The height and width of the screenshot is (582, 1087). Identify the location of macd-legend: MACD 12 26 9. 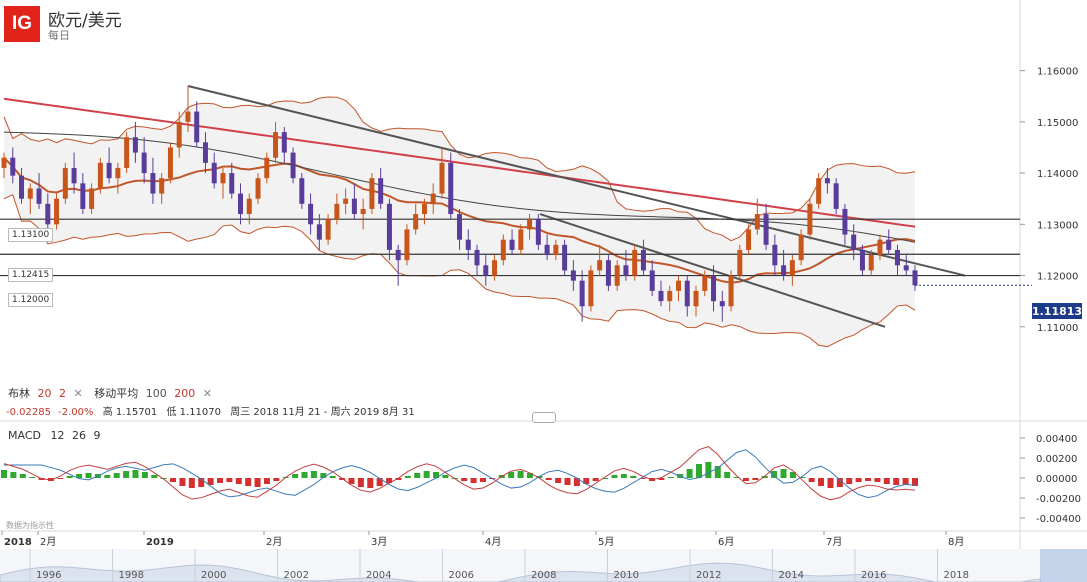
(54, 435).